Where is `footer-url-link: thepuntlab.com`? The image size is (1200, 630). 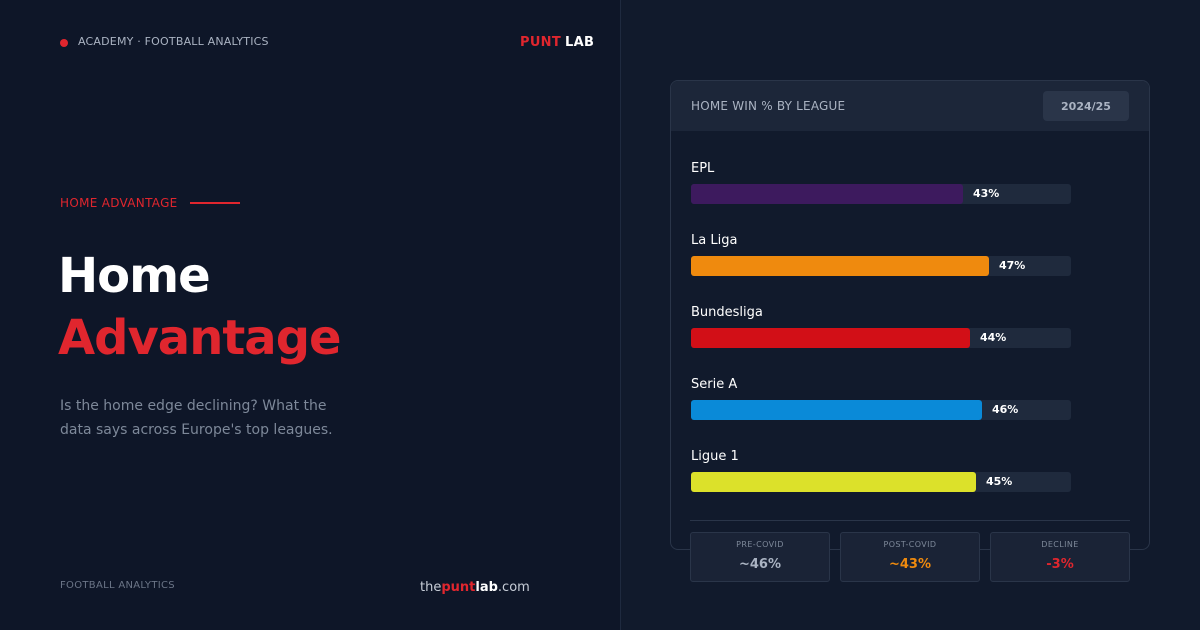
footer-url-link: thepuntlab.com is located at coordinates (475, 587).